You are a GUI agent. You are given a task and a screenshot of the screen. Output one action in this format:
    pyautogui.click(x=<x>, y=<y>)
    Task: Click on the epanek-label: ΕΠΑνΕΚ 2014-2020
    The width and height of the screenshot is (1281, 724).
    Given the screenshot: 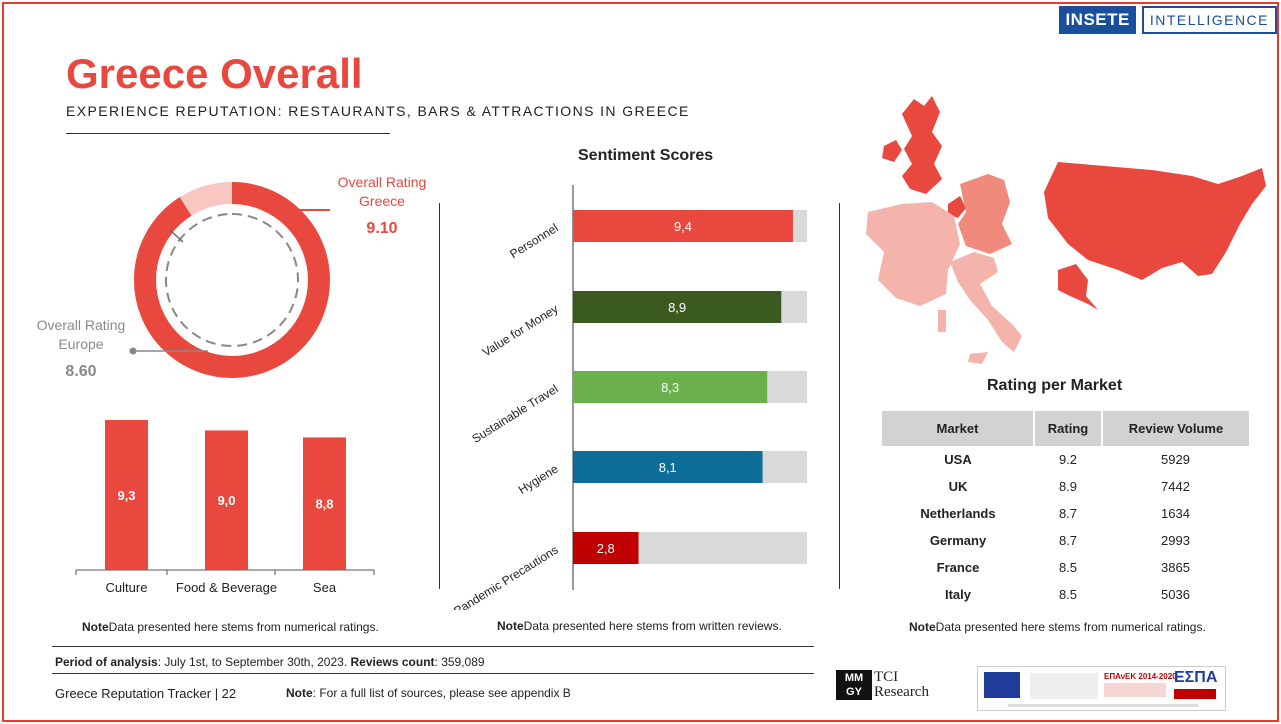 What is the action you would take?
    pyautogui.click(x=1140, y=676)
    